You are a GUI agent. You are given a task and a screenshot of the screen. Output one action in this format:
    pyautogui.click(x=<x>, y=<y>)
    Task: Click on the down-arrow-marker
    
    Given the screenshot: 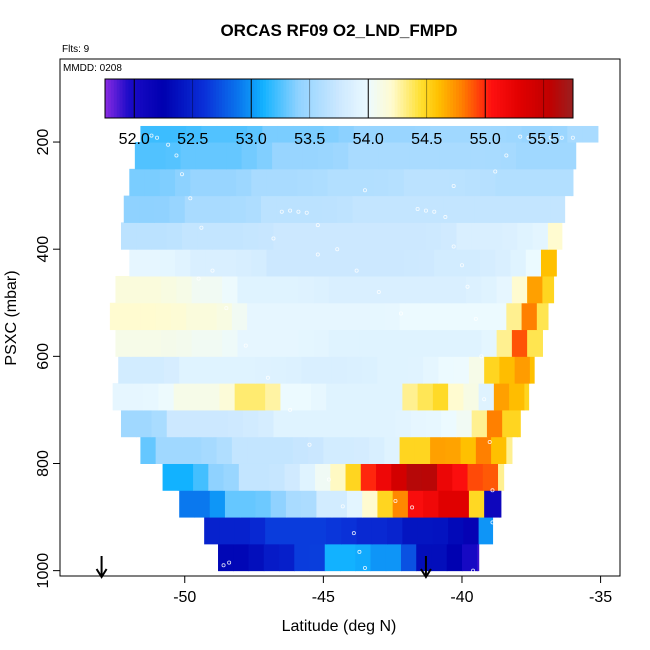 What is the action you would take?
    pyautogui.click(x=426, y=567)
    